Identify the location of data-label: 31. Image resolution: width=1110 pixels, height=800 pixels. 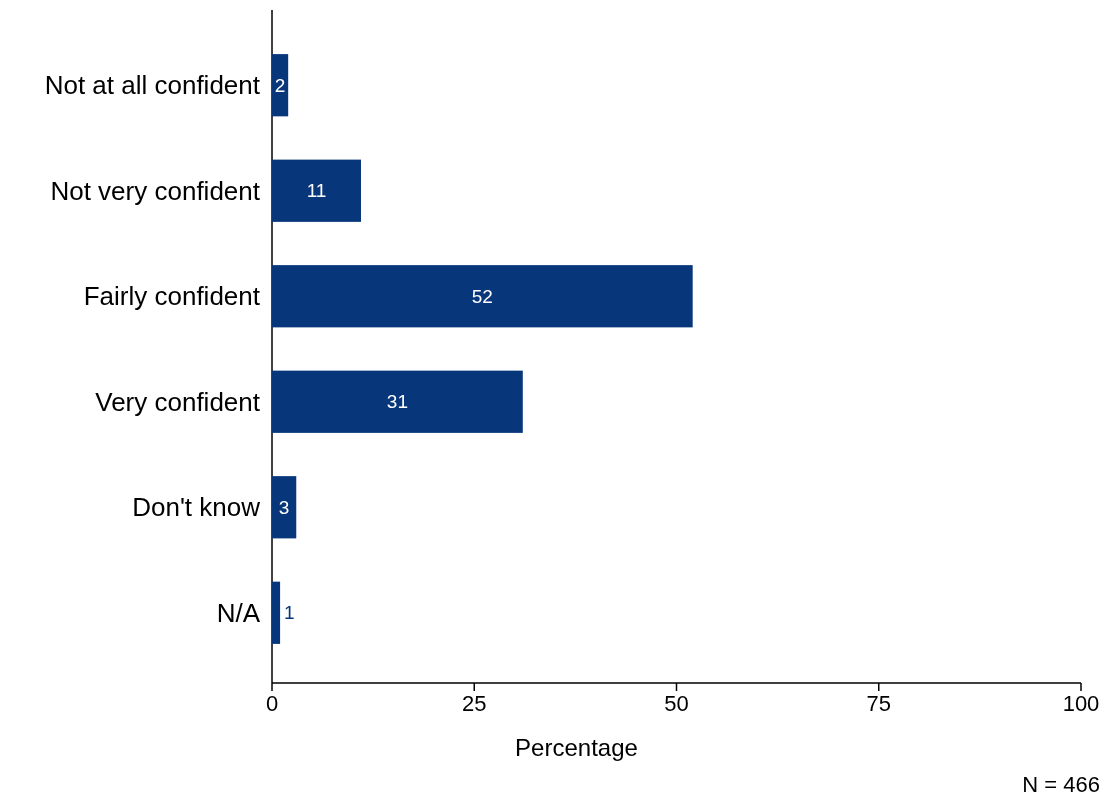
(397, 402).